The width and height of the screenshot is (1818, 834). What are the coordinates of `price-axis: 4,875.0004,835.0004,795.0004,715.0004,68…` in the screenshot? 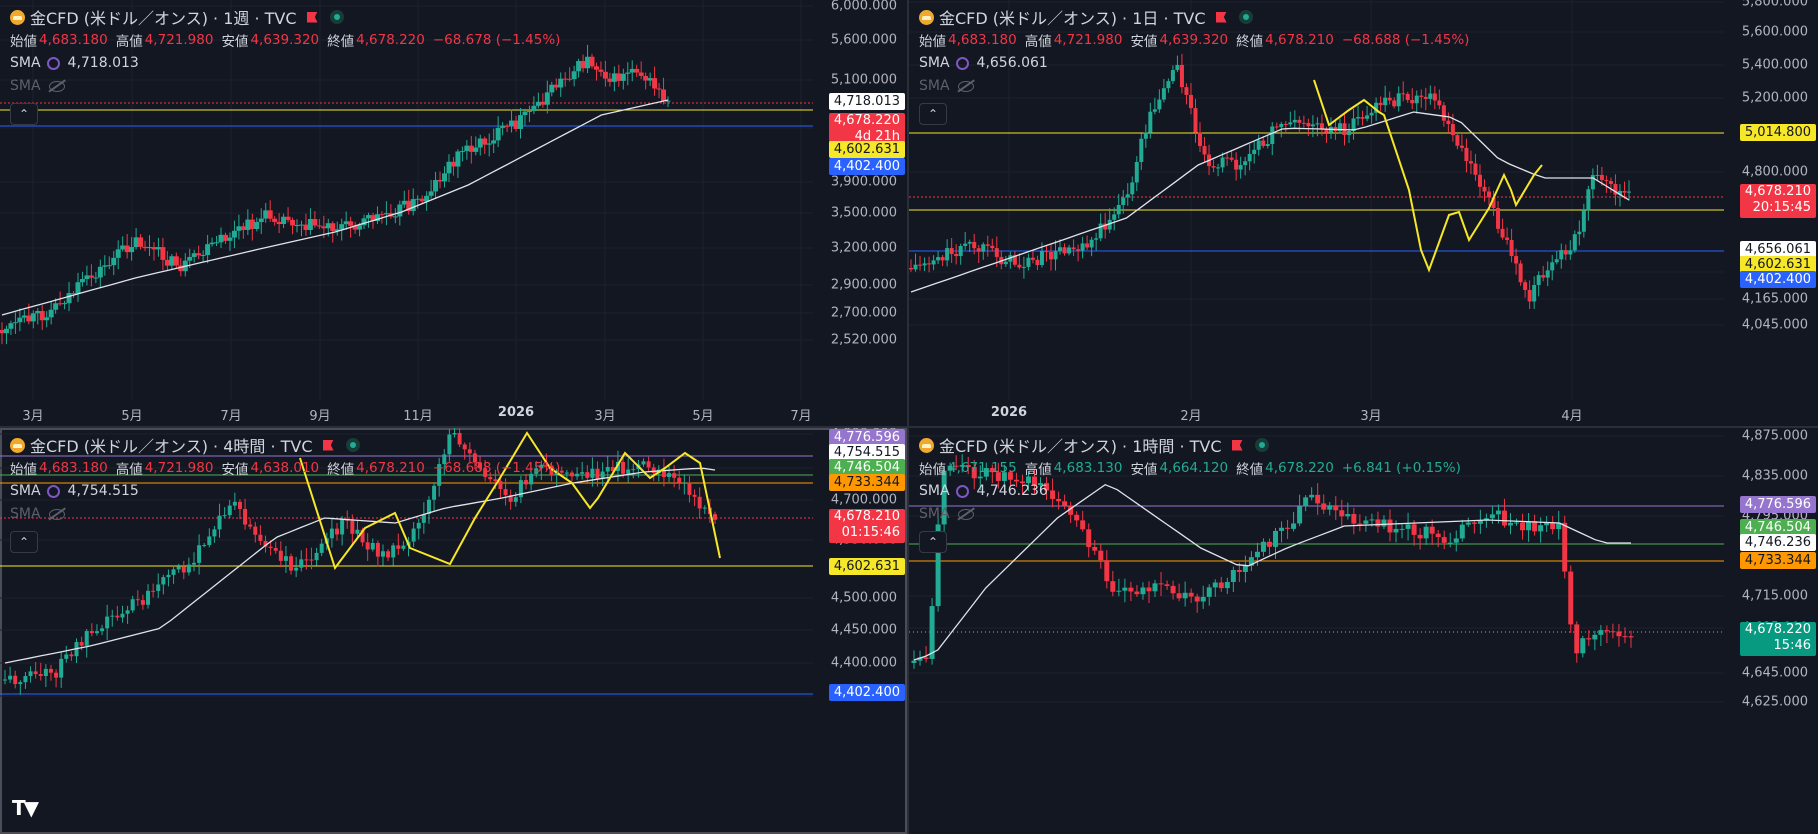 It's located at (1771, 631).